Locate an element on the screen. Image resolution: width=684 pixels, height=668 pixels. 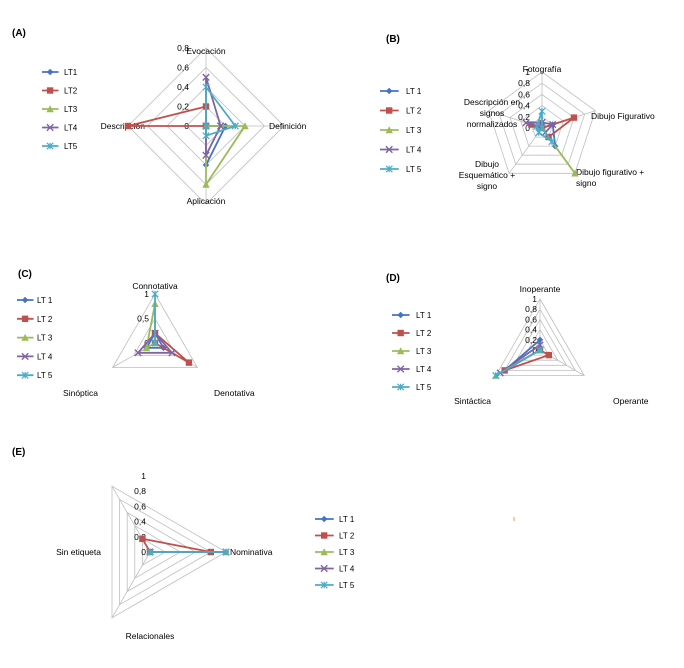
series-lt3 is located at coordinates (225, 155).